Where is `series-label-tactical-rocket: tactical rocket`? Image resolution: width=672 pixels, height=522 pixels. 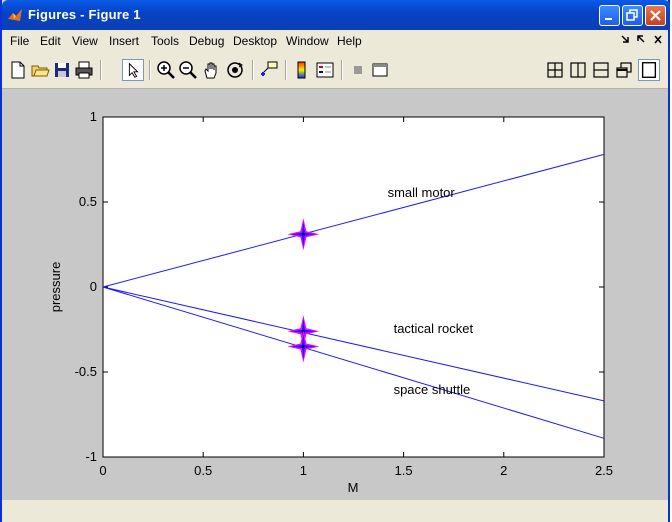 series-label-tactical-rocket: tactical rocket is located at coordinates (434, 328).